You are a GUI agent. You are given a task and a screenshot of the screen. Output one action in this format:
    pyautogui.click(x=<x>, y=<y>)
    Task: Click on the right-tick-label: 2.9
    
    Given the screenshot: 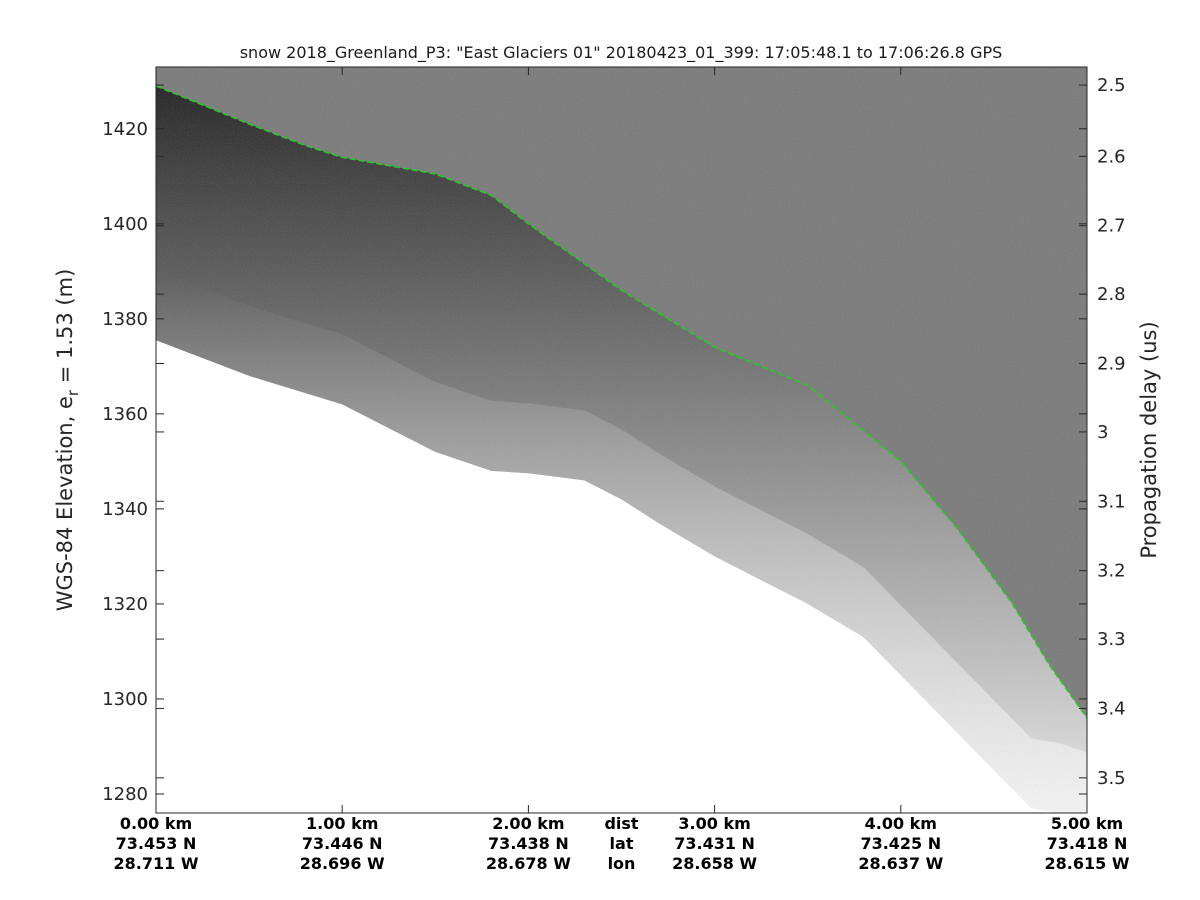 What is the action you would take?
    pyautogui.click(x=1111, y=363)
    